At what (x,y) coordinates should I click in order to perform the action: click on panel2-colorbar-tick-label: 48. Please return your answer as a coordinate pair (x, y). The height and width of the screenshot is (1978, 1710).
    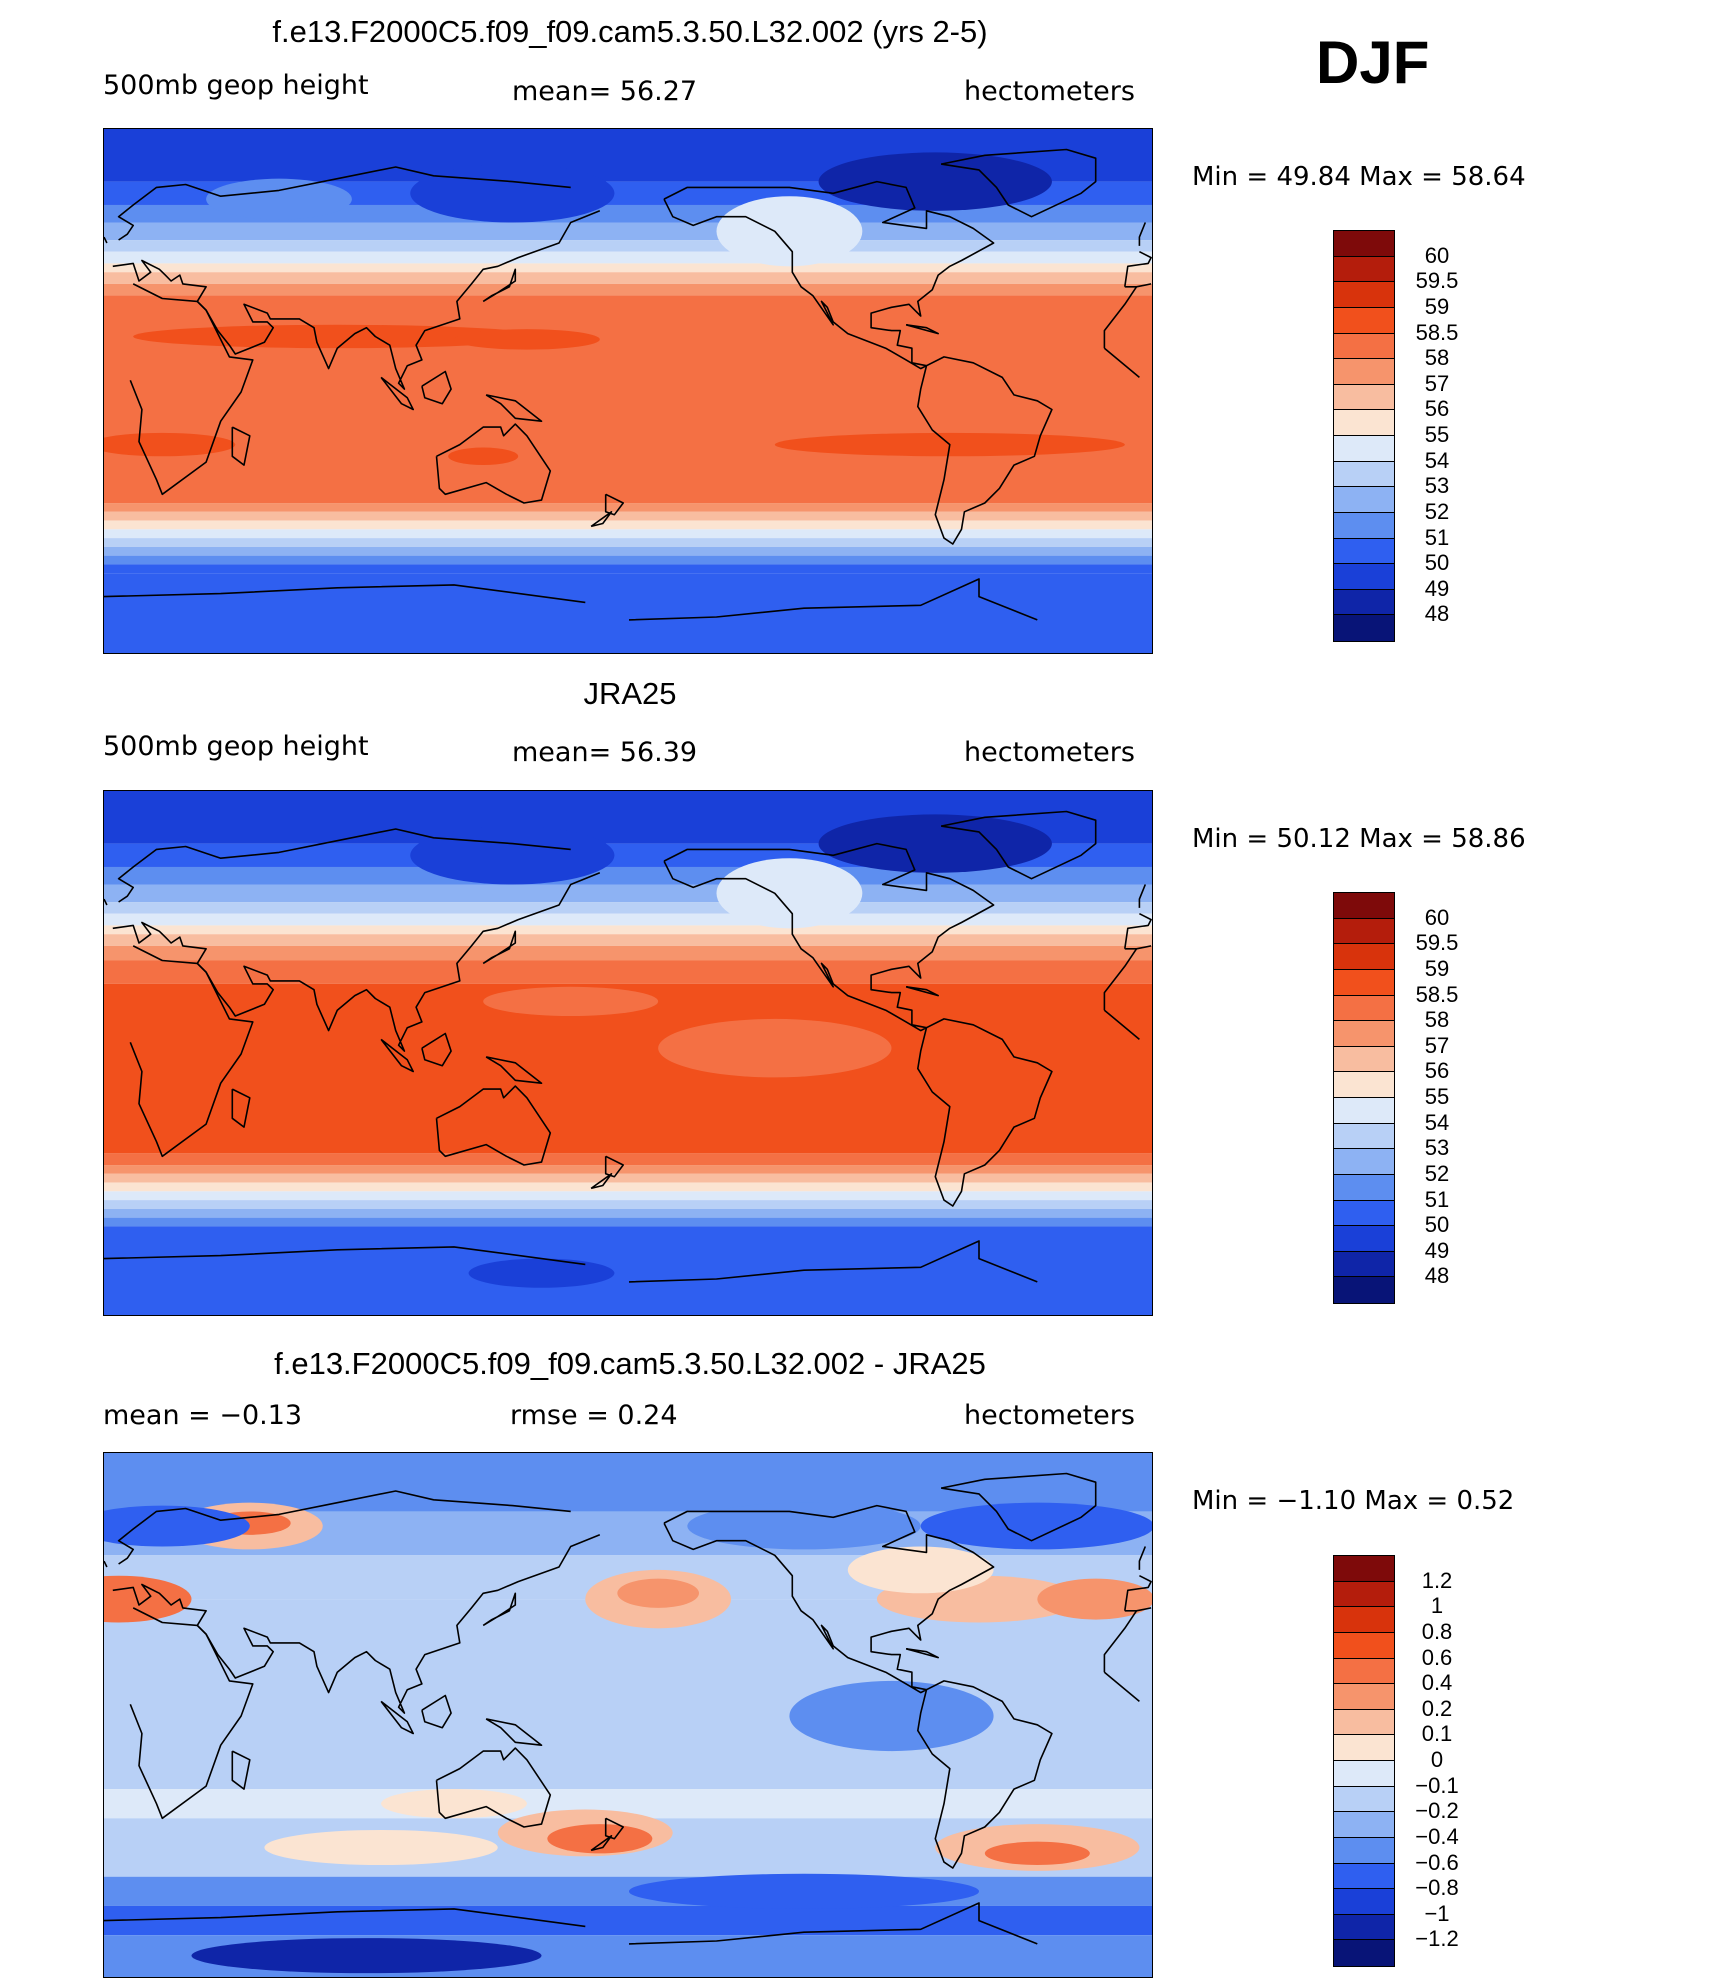
    Looking at the image, I should click on (1437, 1276).